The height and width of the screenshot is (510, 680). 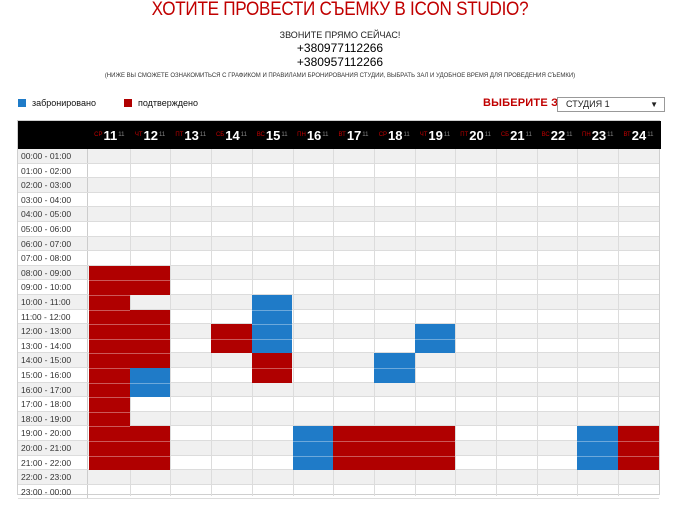 I want to click on day-number: 21, so click(x=517, y=135).